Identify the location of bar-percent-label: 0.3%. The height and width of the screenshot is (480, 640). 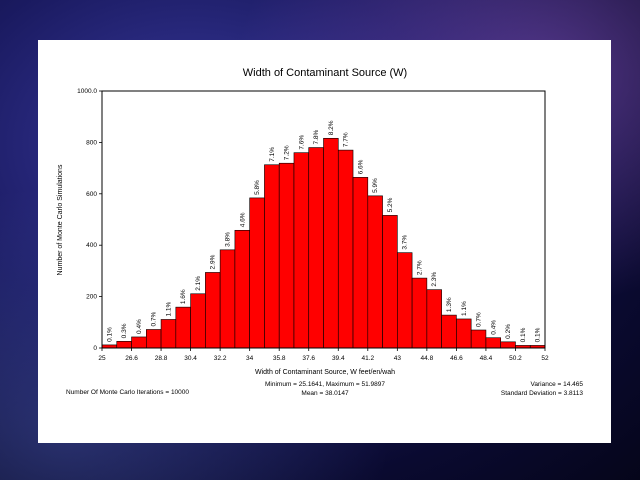
(124, 330).